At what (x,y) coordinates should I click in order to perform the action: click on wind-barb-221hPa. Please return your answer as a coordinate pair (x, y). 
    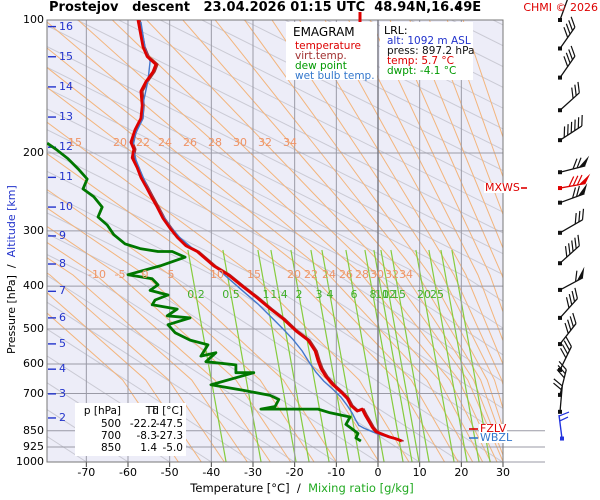
    Looking at the image, I should click on (574, 165).